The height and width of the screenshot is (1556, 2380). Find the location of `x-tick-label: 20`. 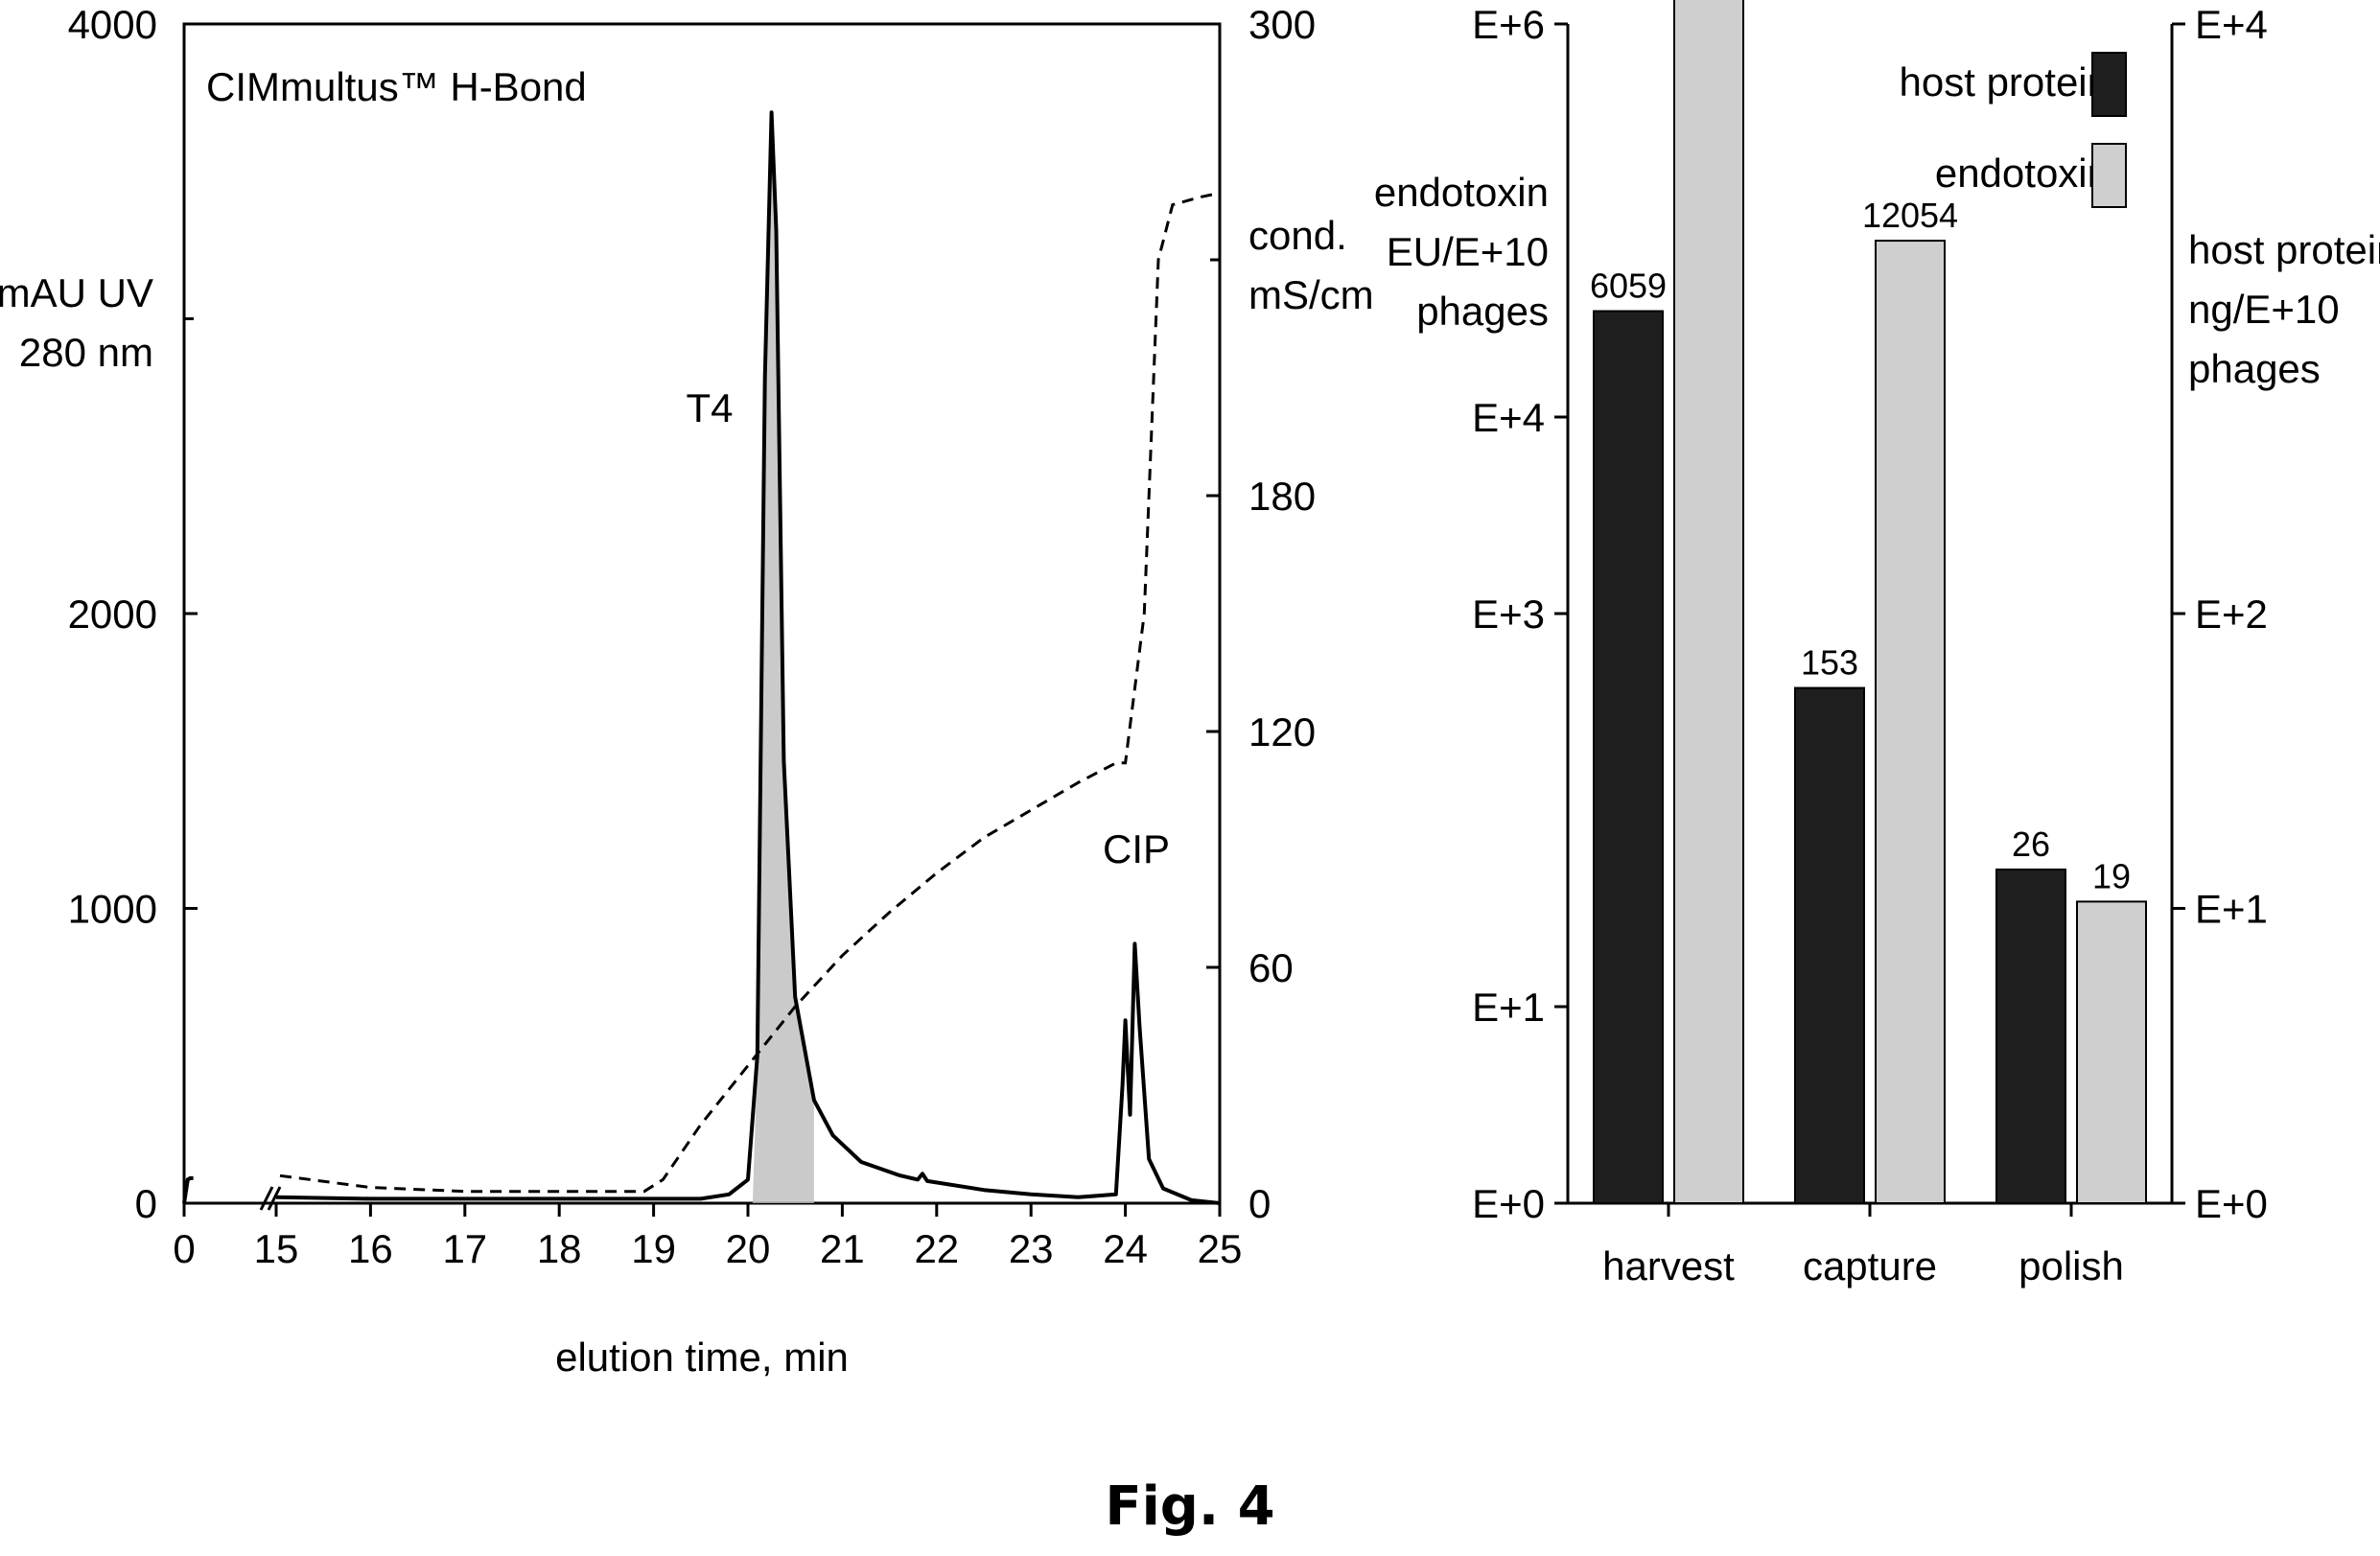

x-tick-label: 20 is located at coordinates (749, 1248).